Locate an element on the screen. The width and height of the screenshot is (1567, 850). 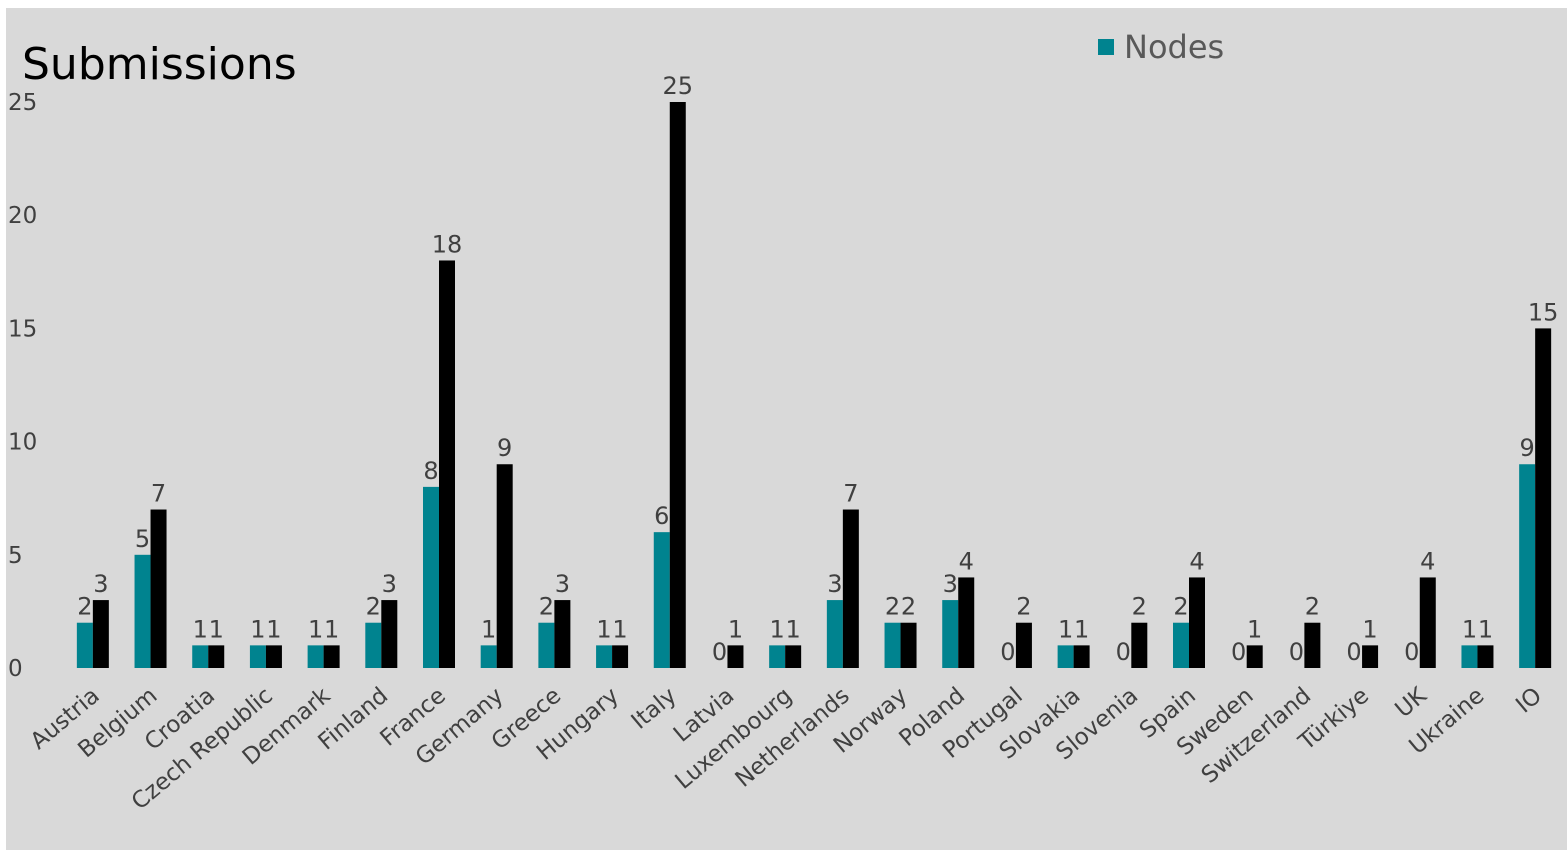
y-axis: 0 5 10 15 20 25 is located at coordinates (22, 386).